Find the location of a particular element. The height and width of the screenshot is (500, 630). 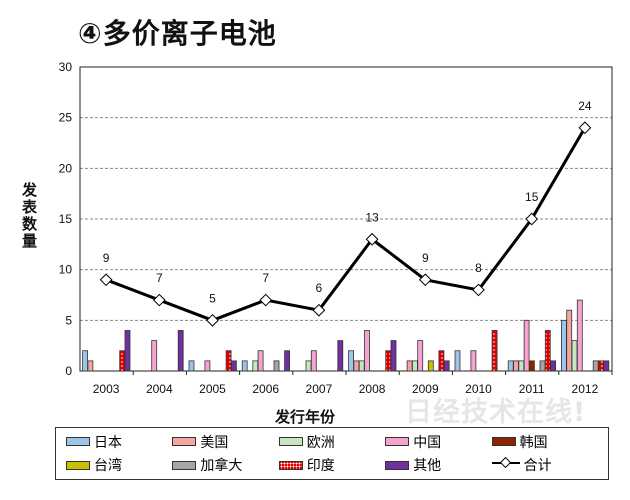

total-data-label: 15 is located at coordinates (532, 197).